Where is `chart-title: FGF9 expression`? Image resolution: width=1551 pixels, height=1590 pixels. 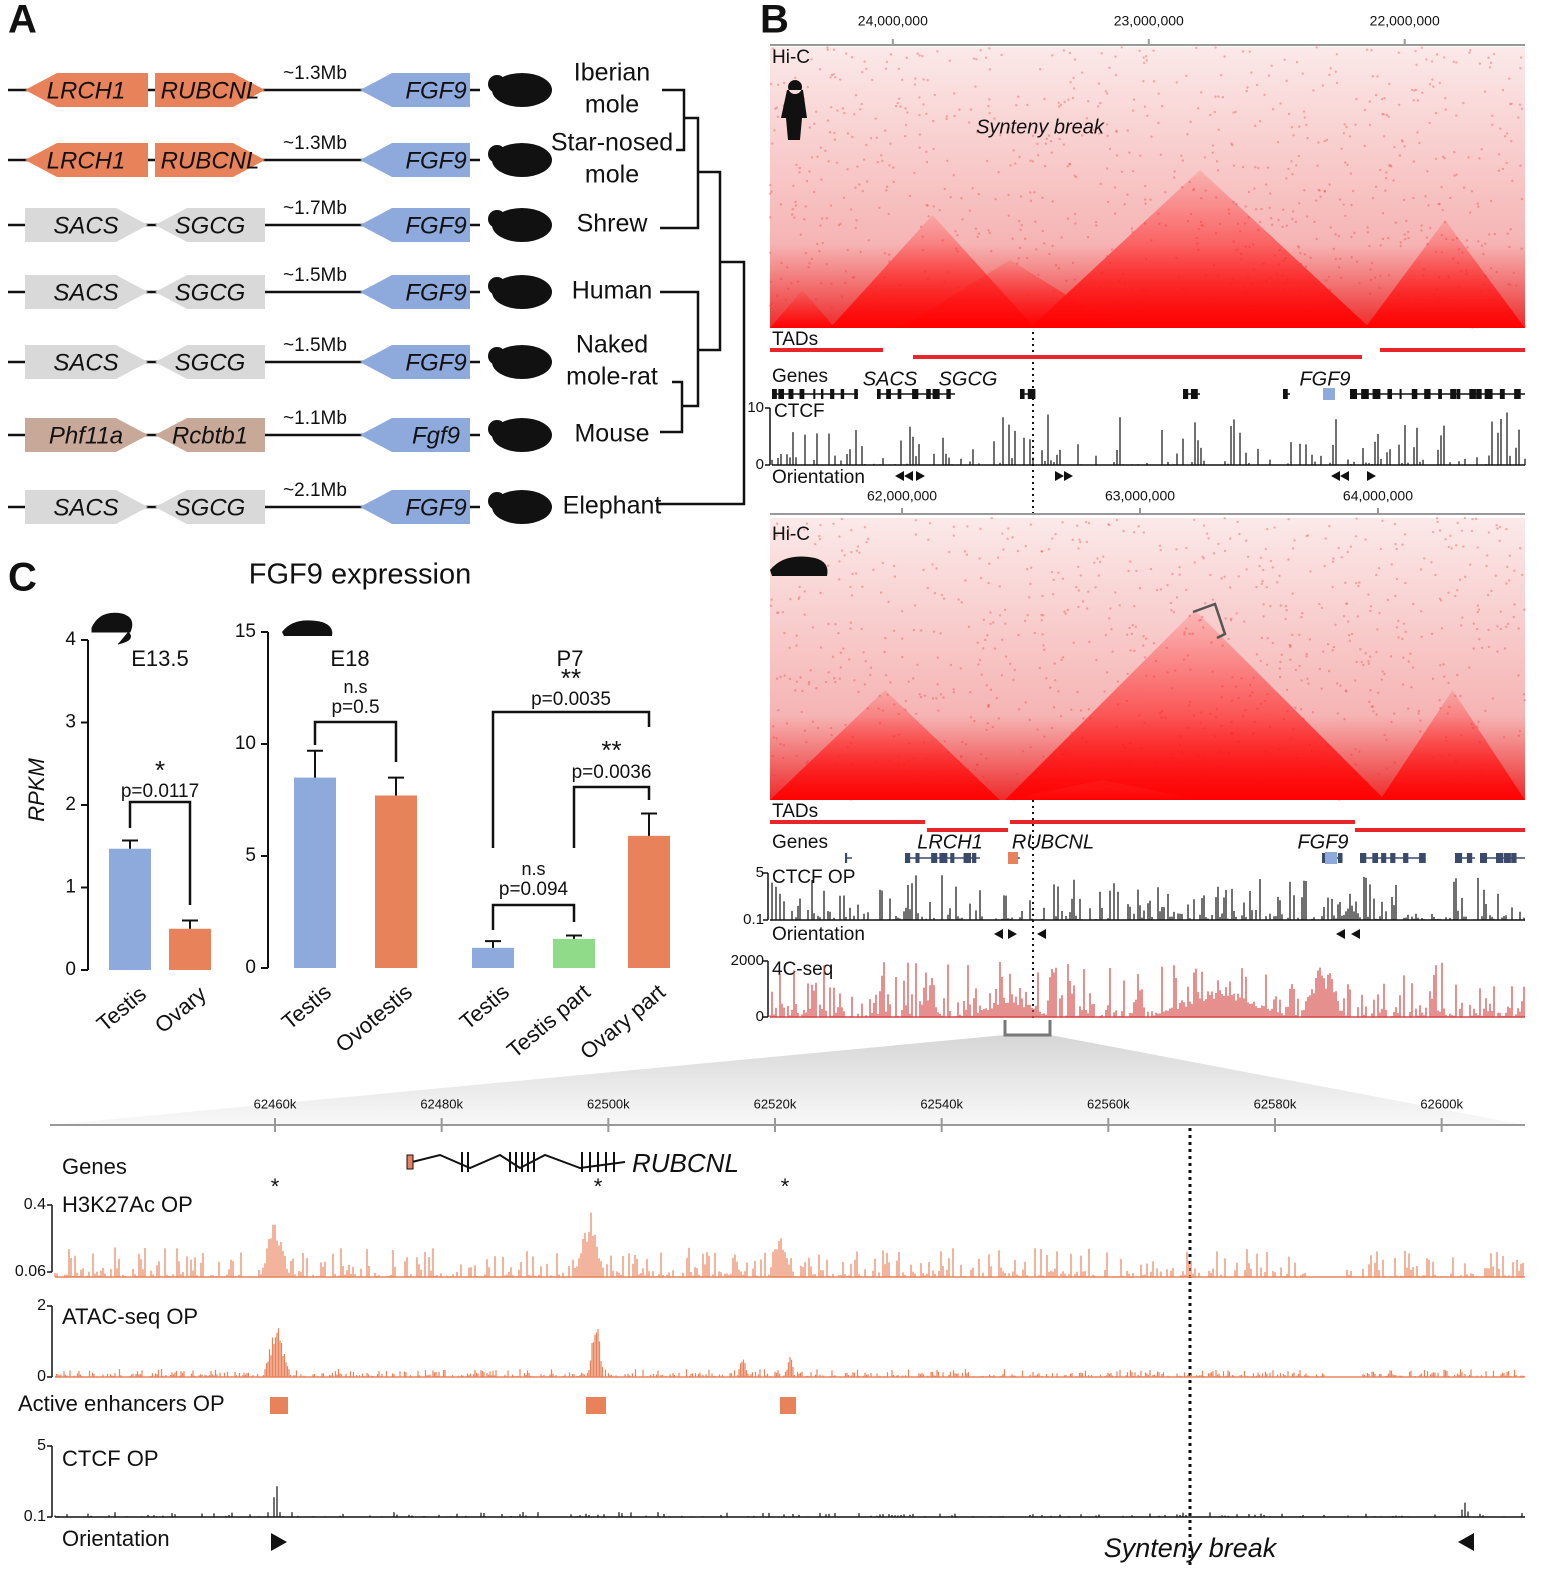
chart-title: FGF9 expression is located at coordinates (360, 575).